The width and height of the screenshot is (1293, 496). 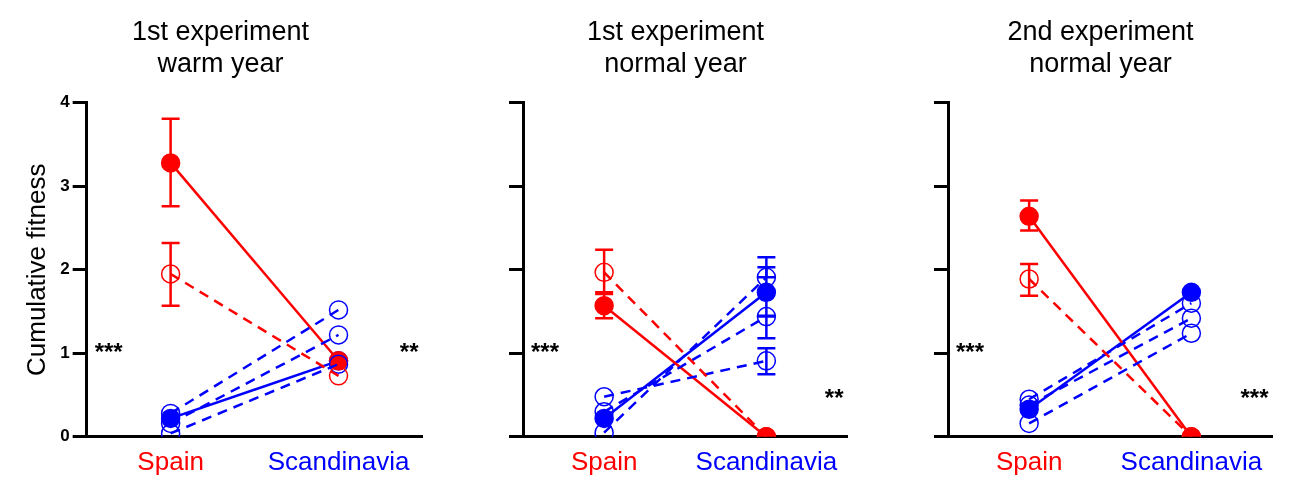 I want to click on y-tick-label: 1, so click(x=65, y=352).